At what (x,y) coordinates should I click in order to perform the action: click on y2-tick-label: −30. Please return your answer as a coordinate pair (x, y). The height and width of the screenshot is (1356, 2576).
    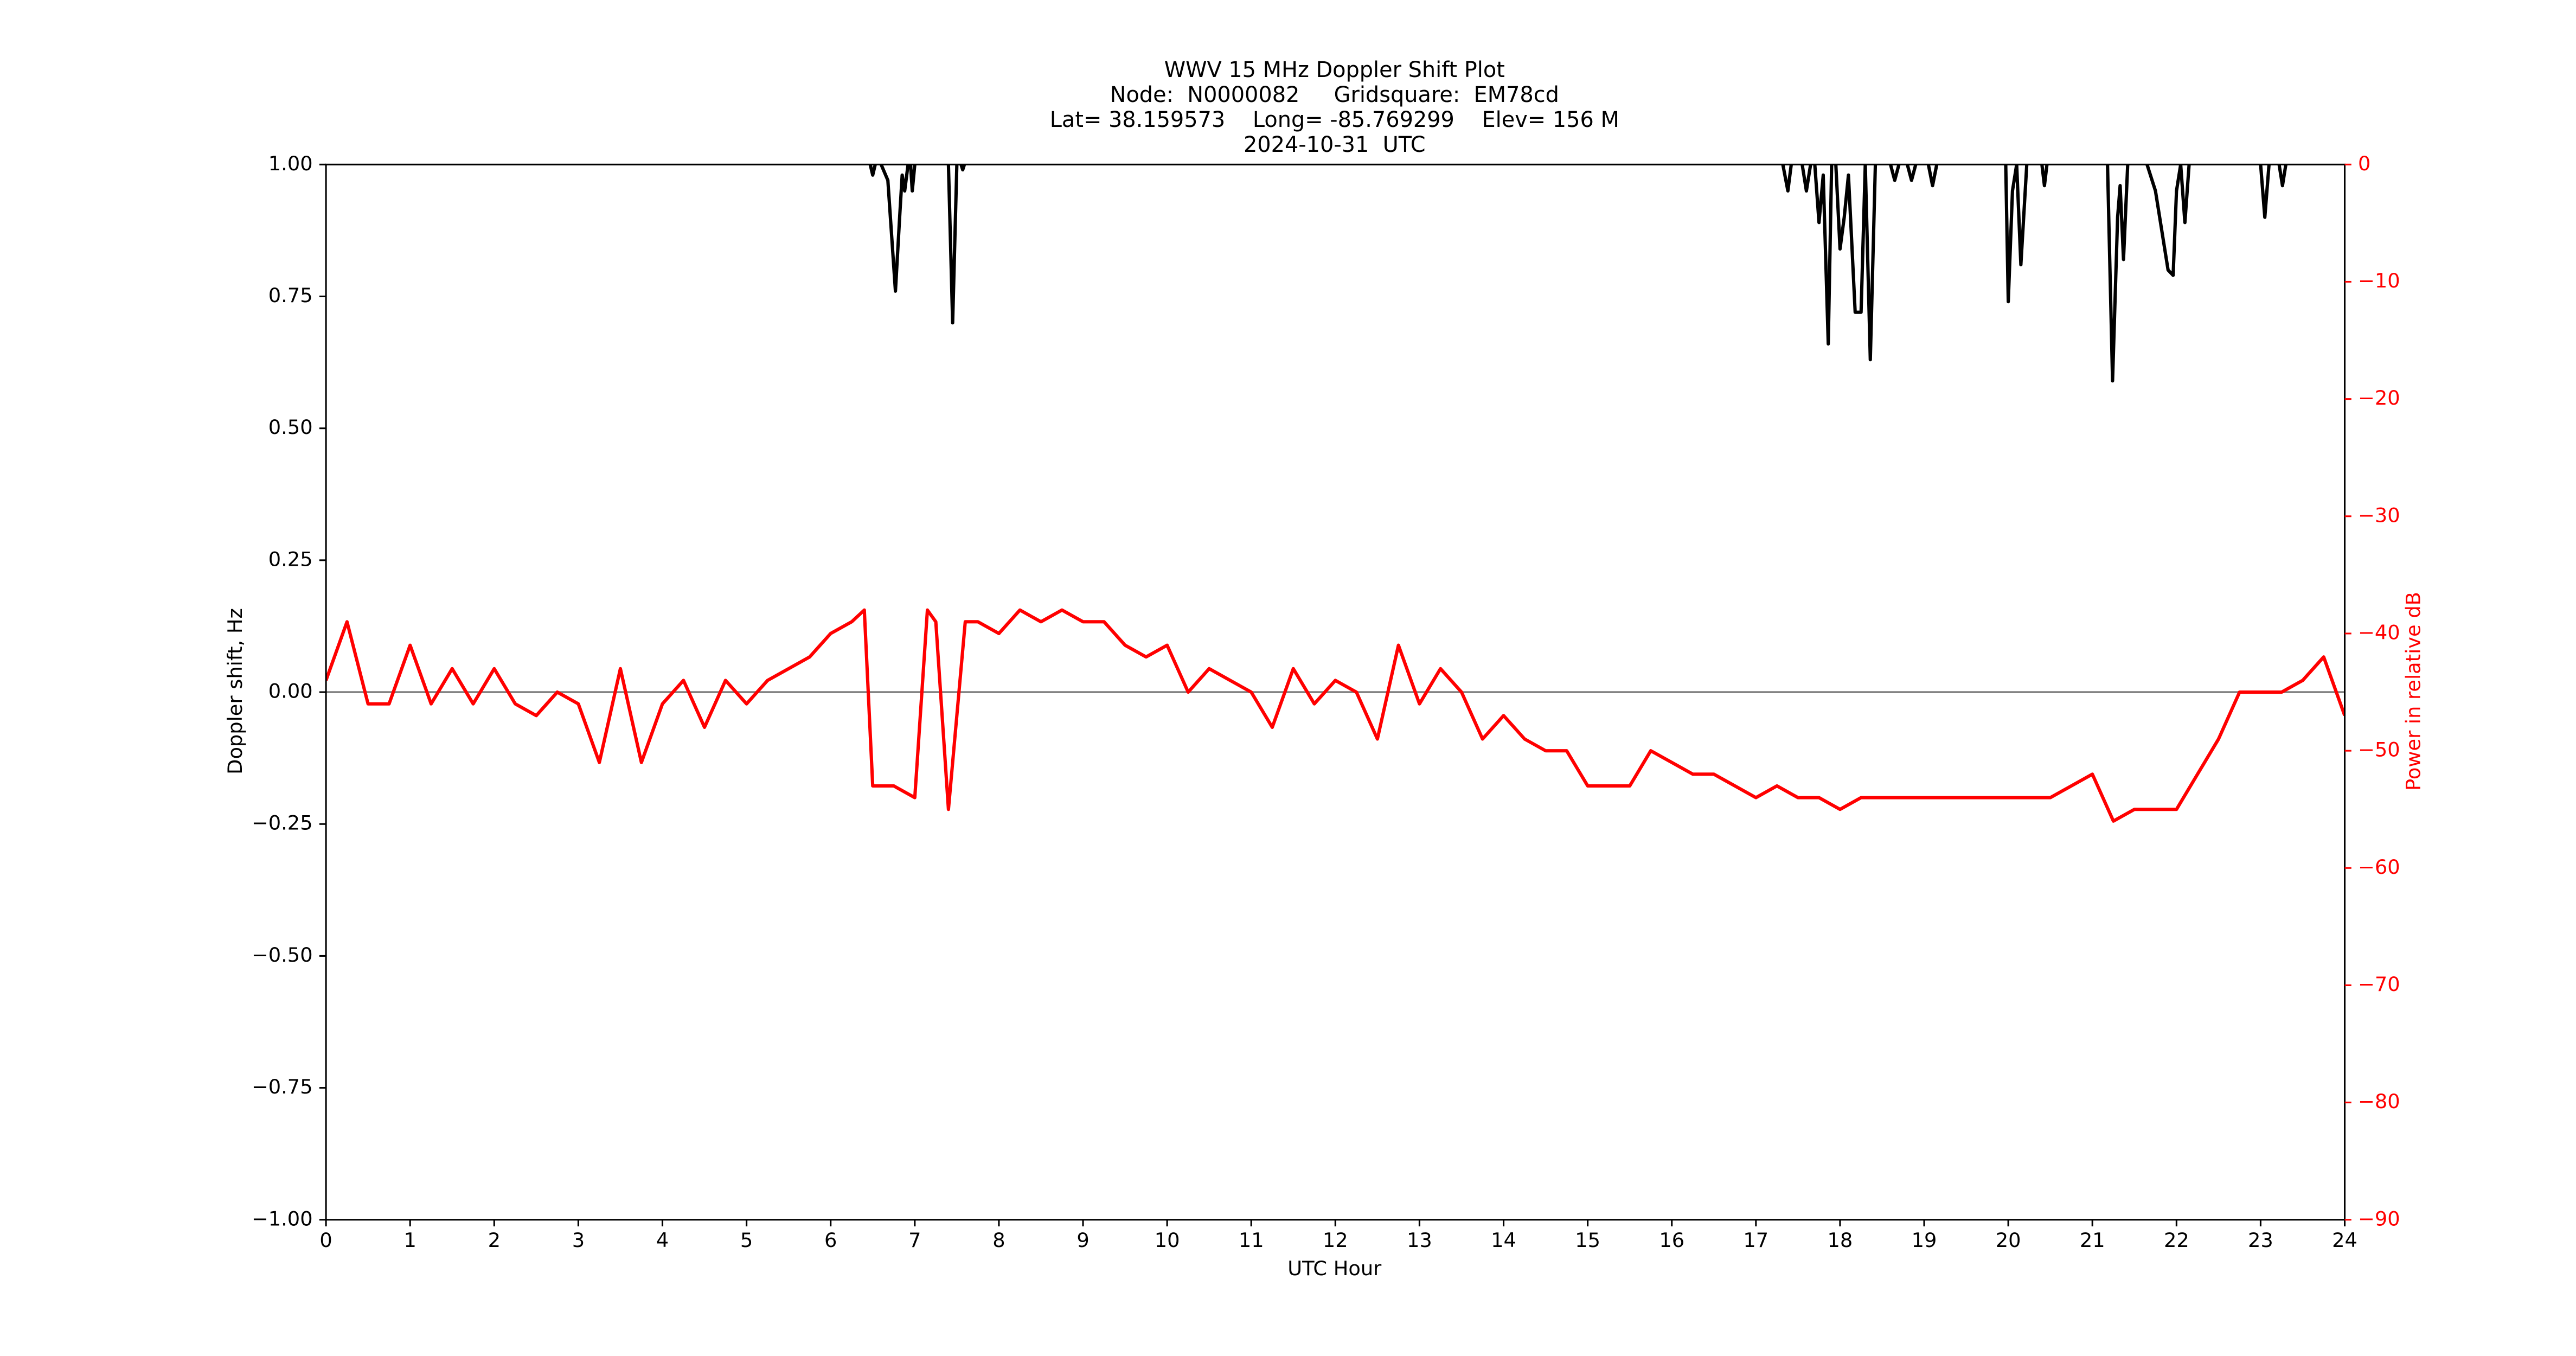
    Looking at the image, I should click on (2379, 515).